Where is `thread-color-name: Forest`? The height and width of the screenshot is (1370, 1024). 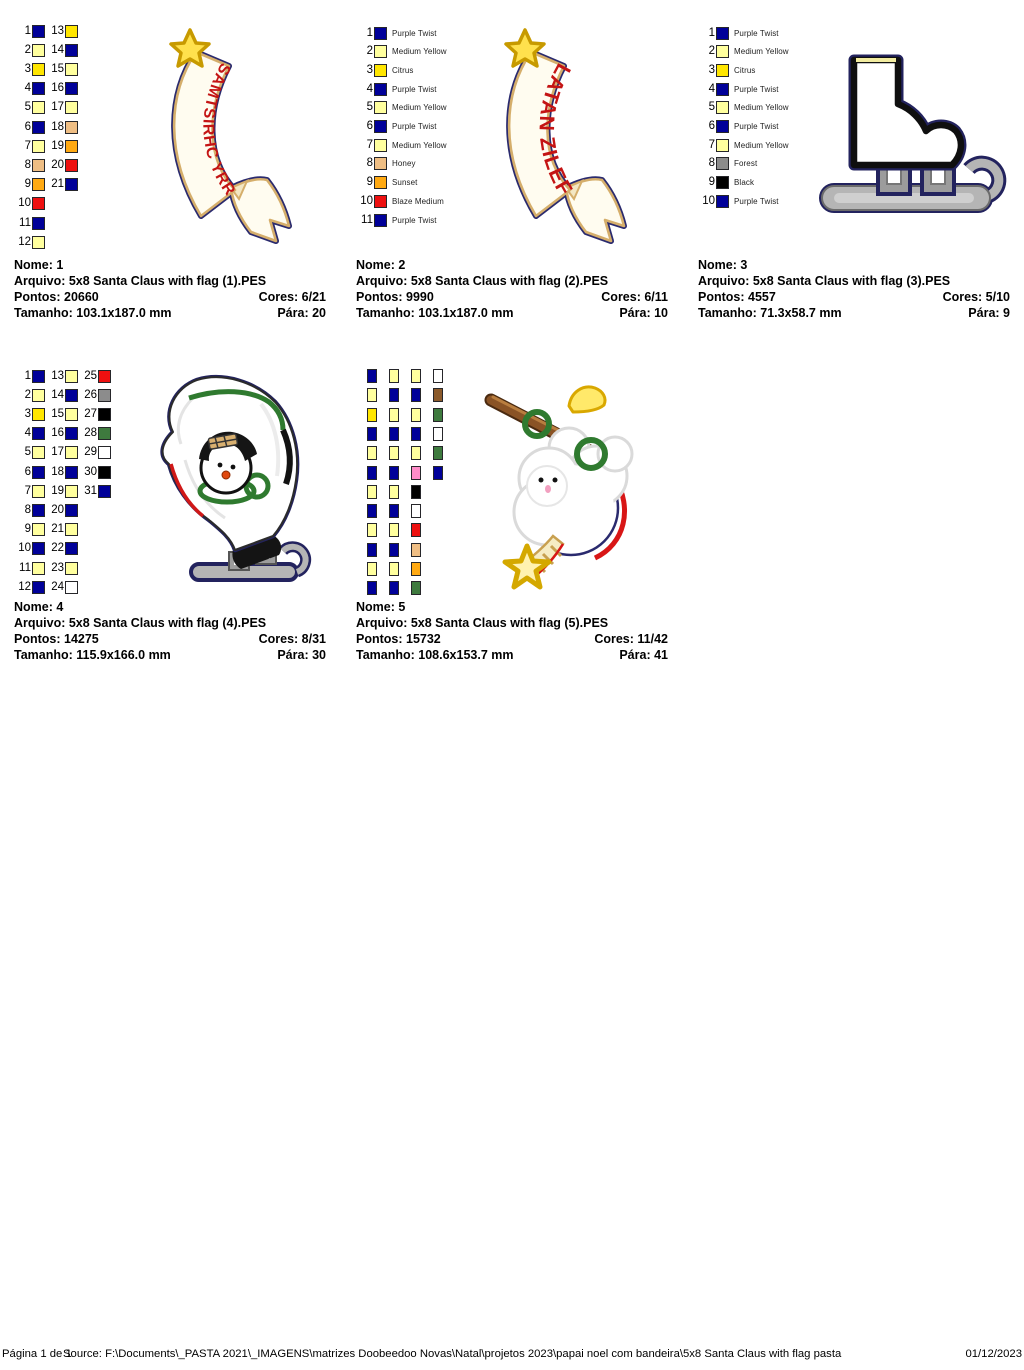 thread-color-name: Forest is located at coordinates (746, 164).